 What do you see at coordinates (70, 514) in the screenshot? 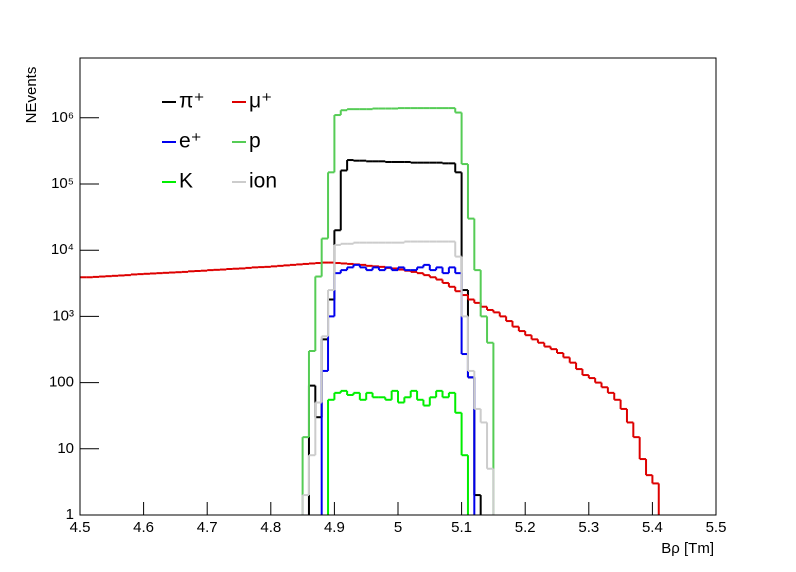
I see `y-tick-label: 1` at bounding box center [70, 514].